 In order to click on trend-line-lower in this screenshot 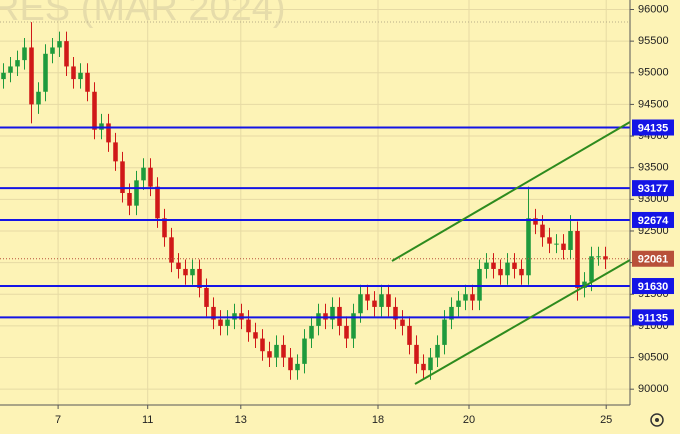, I will do `click(522, 322)`.